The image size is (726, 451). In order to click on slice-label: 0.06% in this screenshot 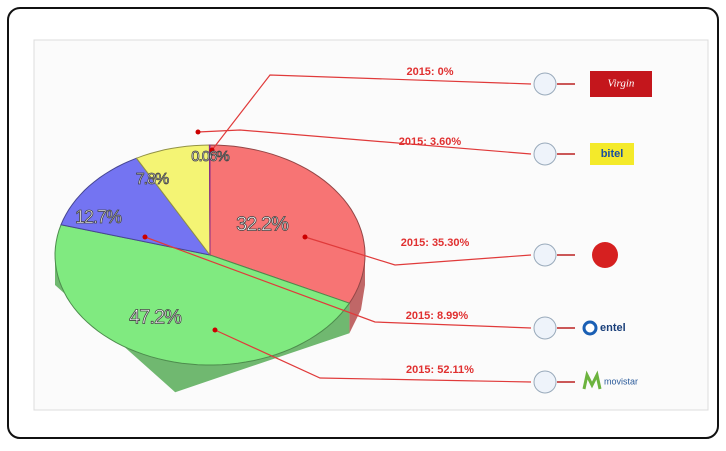, I will do `click(210, 156)`.